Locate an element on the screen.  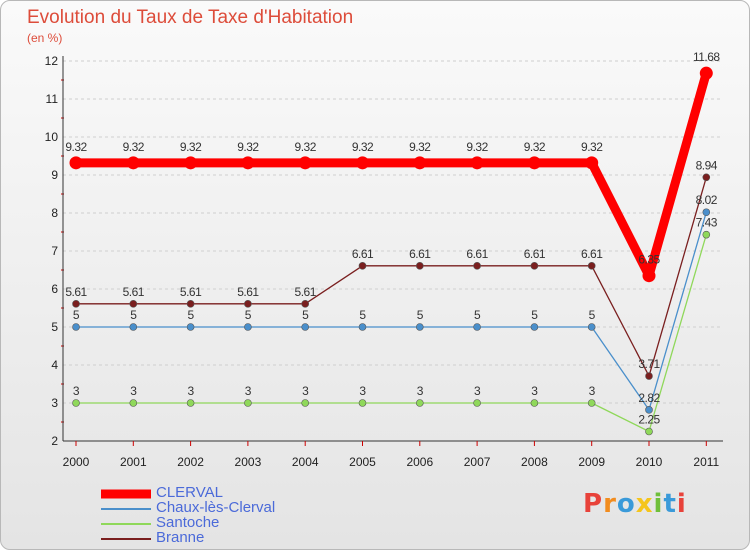
point-santoche-2006 is located at coordinates (419, 403).